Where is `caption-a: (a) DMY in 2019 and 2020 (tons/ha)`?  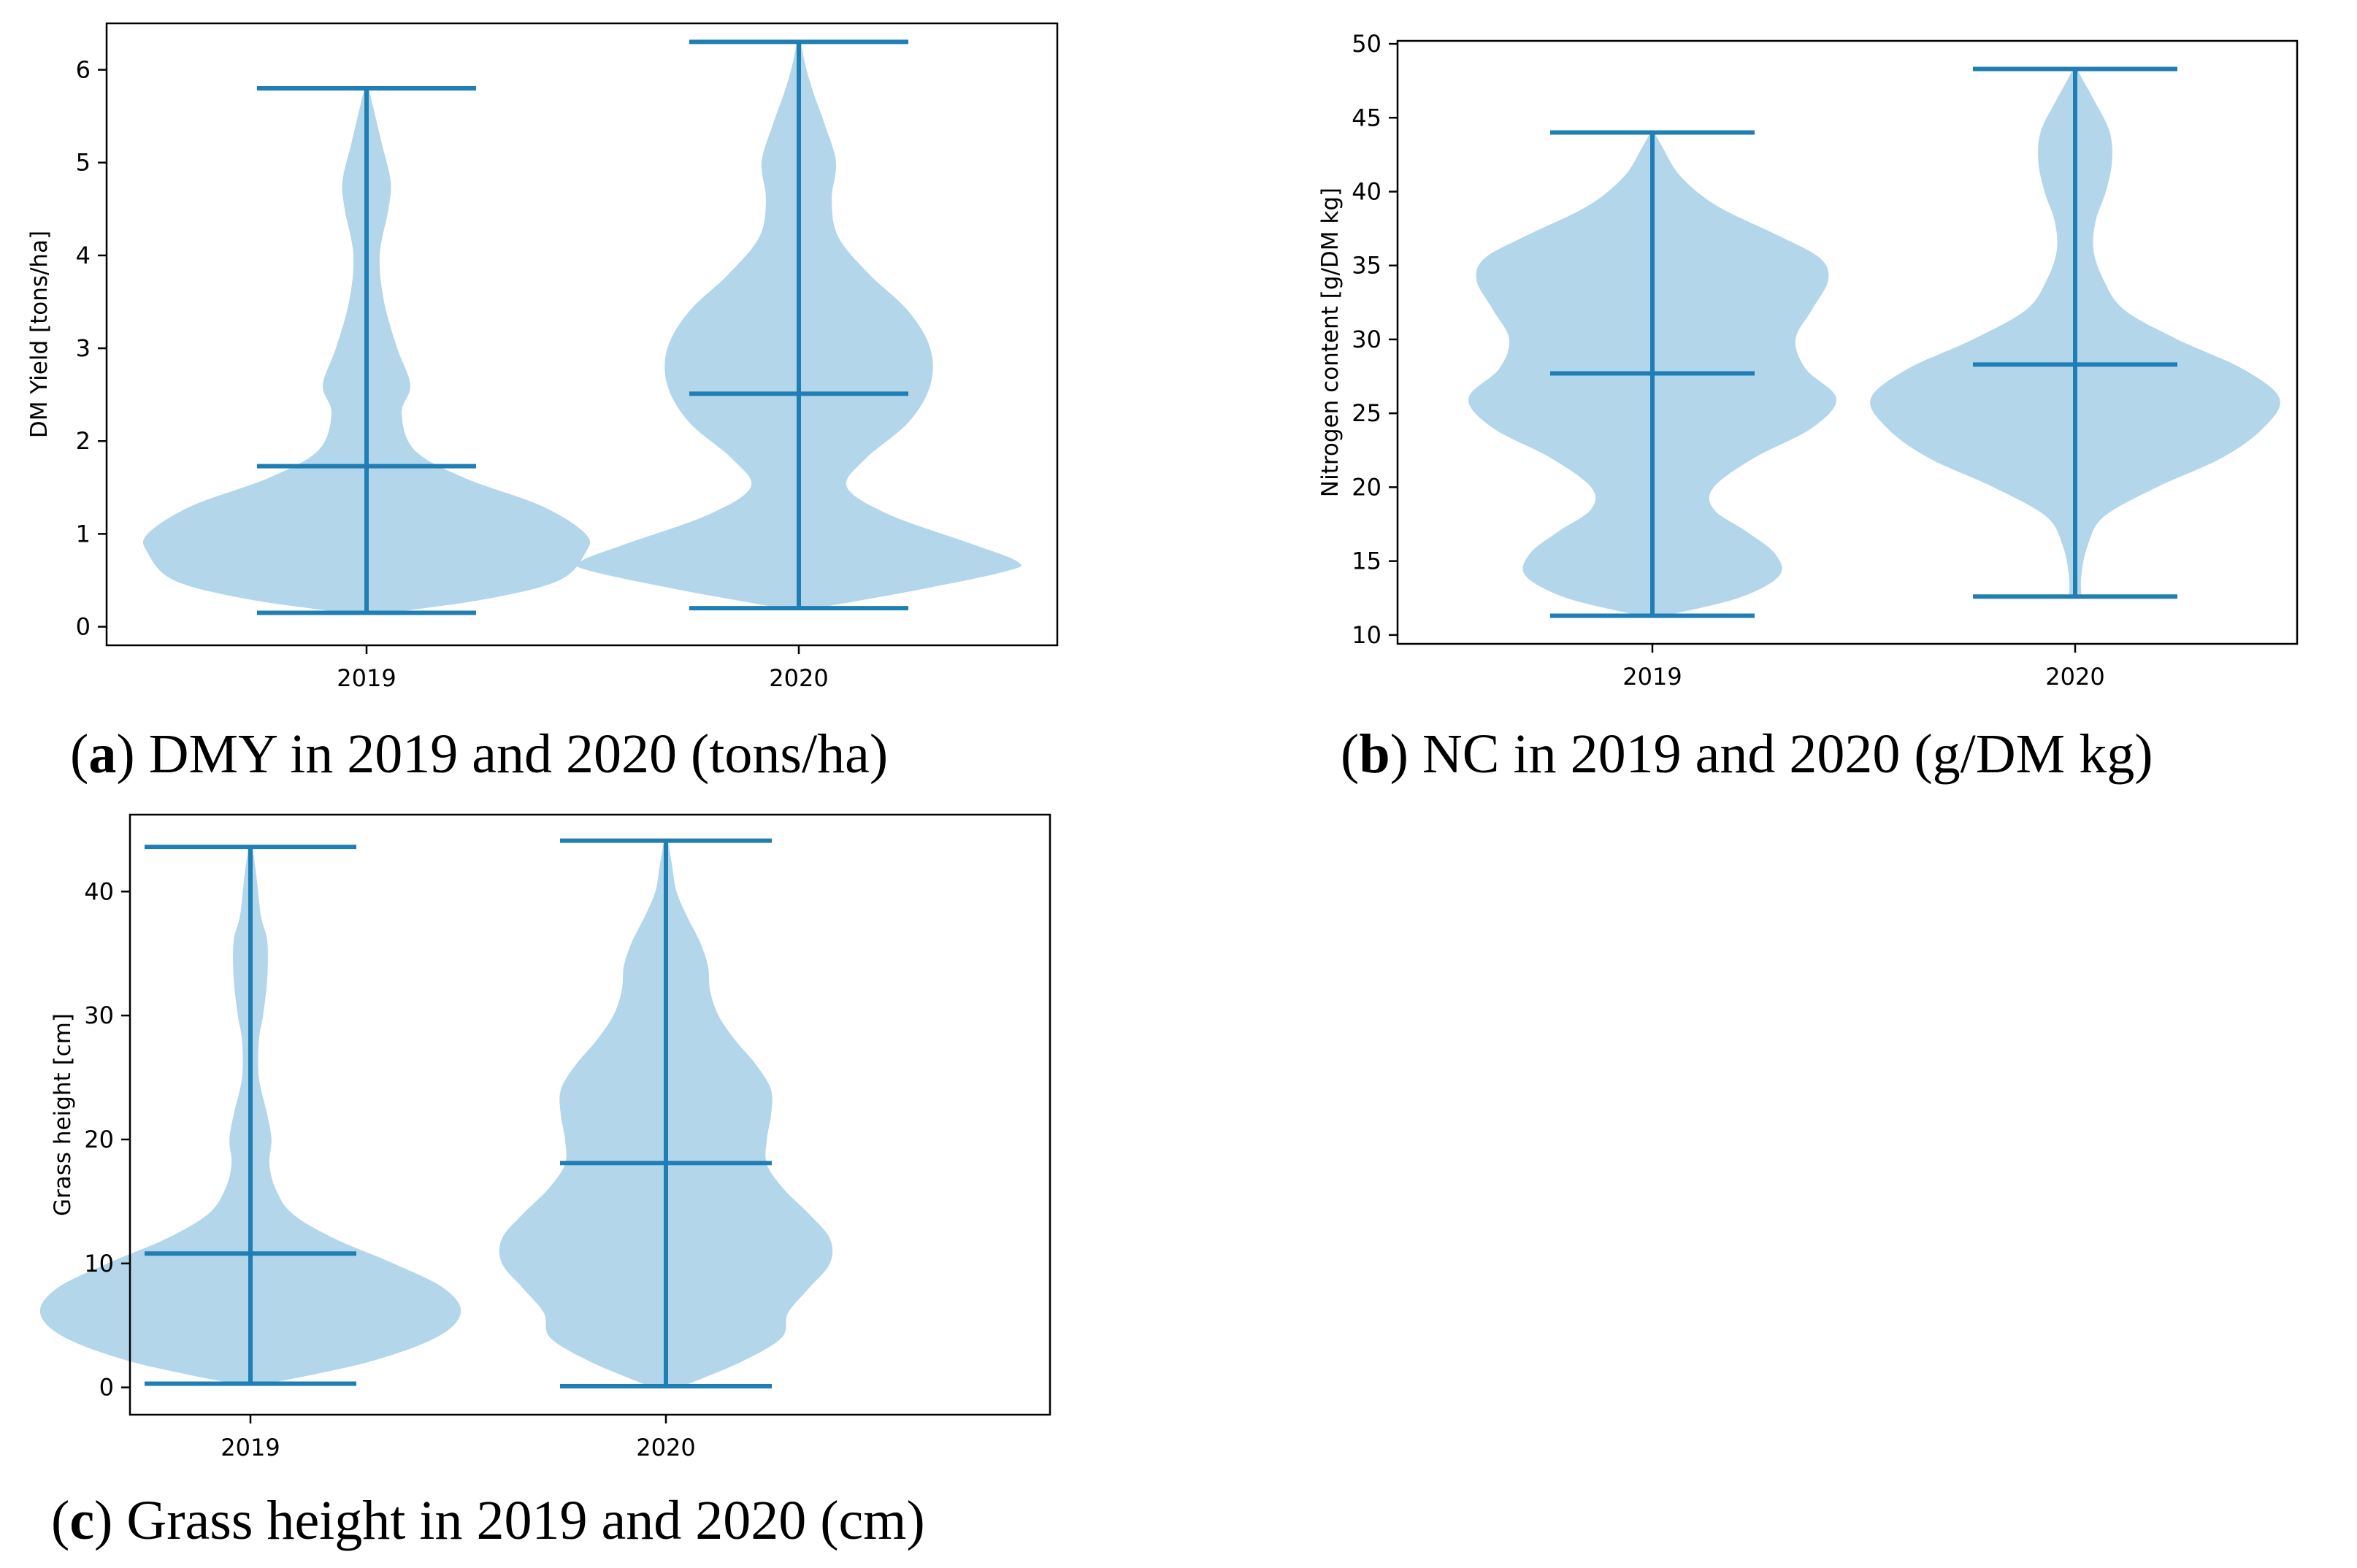 caption-a: (a) DMY in 2019 and 2020 (tons/ha) is located at coordinates (479, 754).